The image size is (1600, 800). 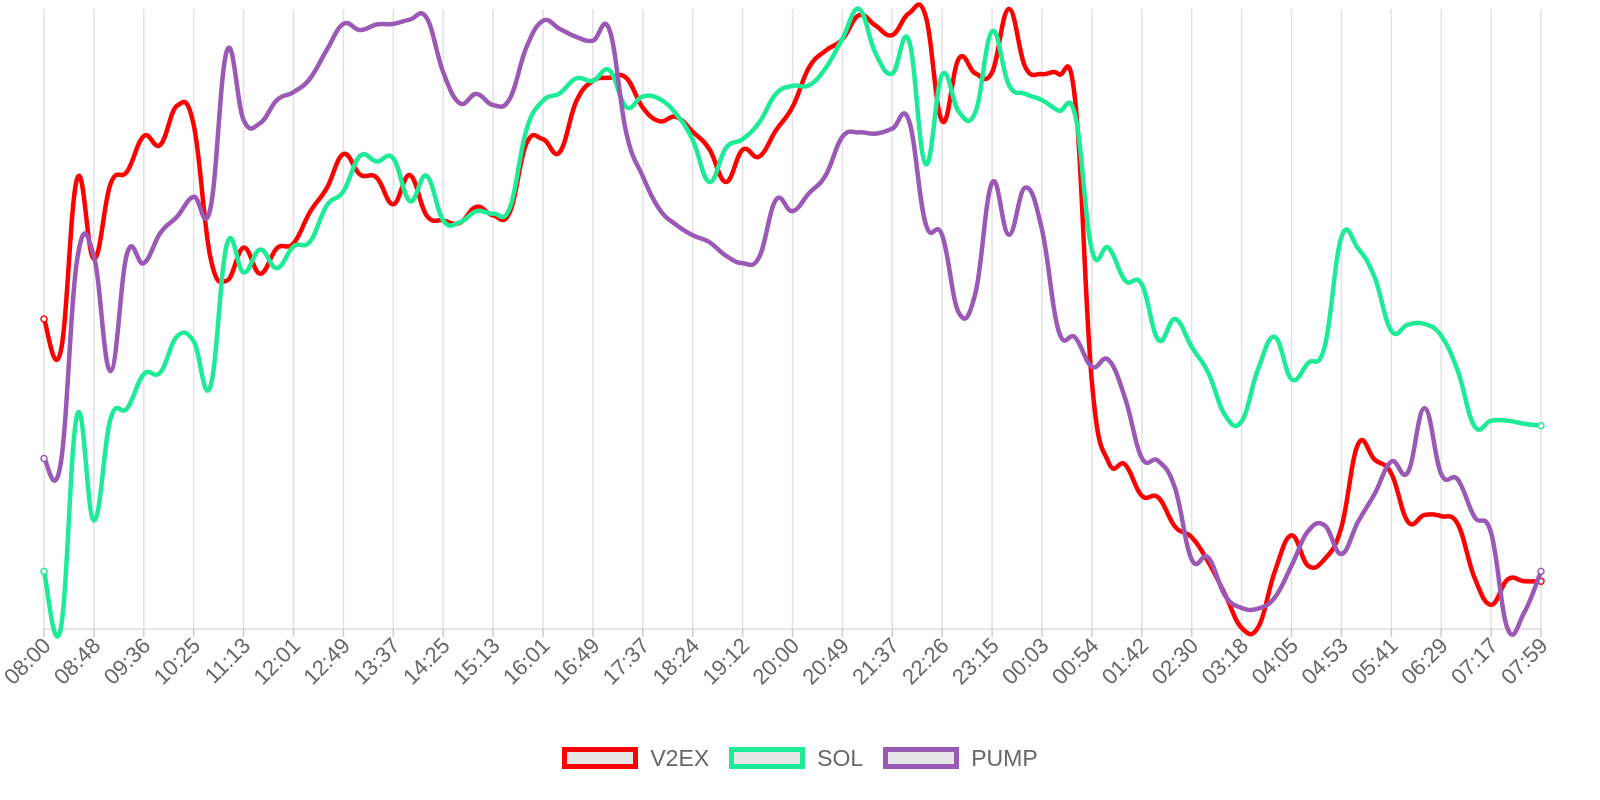 What do you see at coordinates (227, 660) in the screenshot?
I see `x-tick-label: 11:13` at bounding box center [227, 660].